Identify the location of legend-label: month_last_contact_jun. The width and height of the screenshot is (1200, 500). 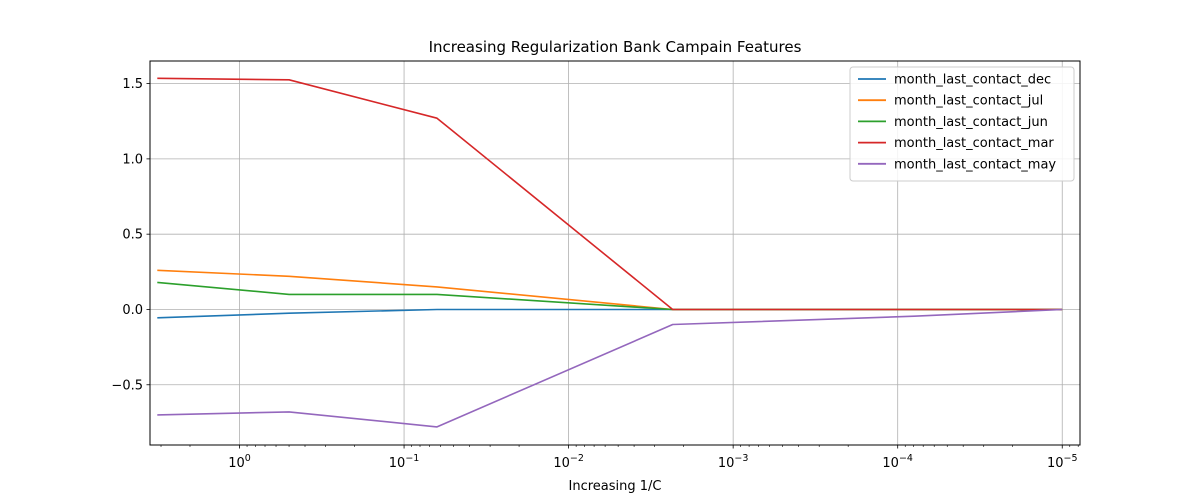
(971, 122).